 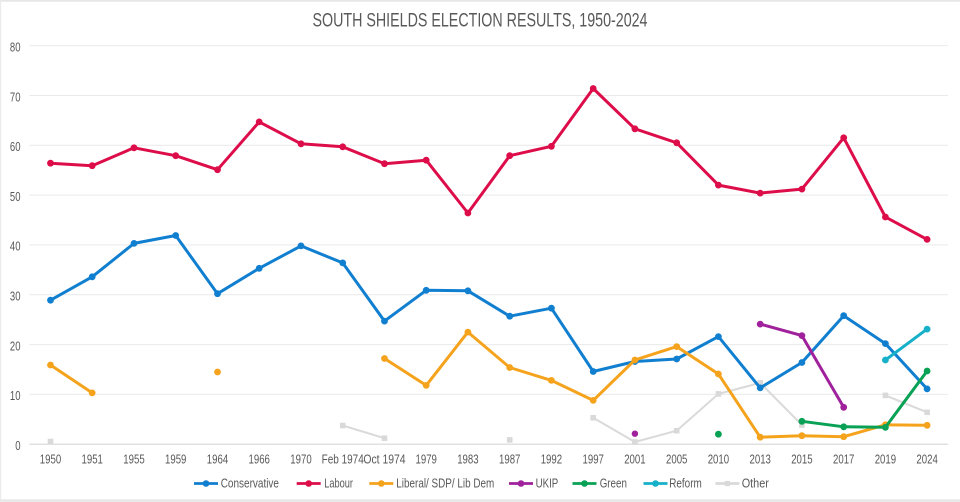 What do you see at coordinates (685, 484) in the screenshot?
I see `svg-text: Reform` at bounding box center [685, 484].